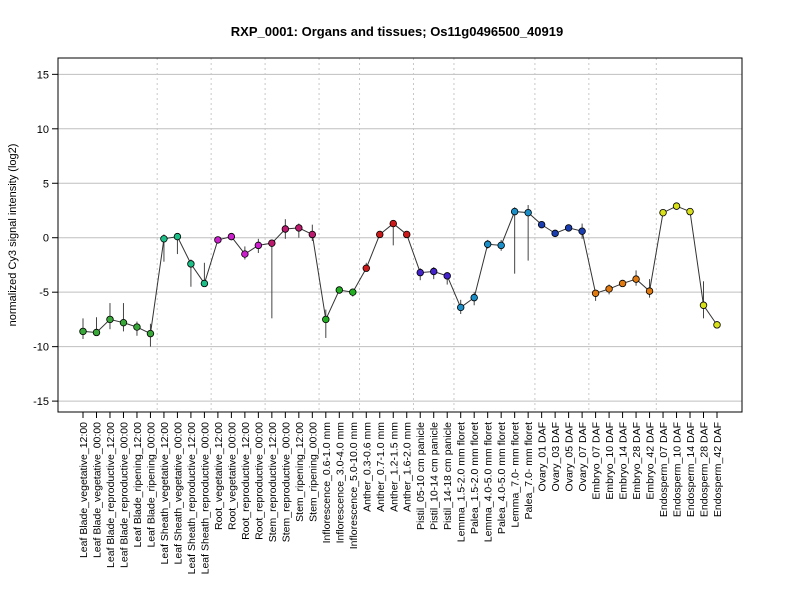  I want to click on x-tick-label: Root_reproductive_12:00, so click(246, 481).